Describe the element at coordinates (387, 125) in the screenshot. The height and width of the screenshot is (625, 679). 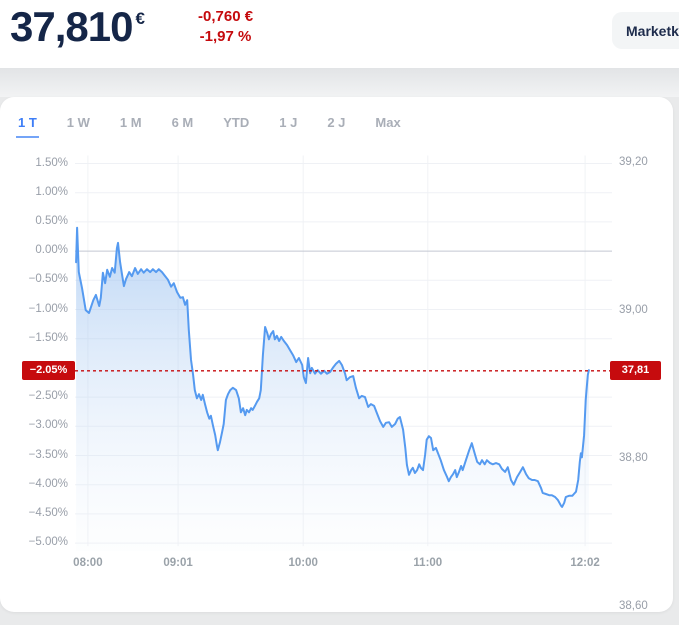
I see `tab-max: Max` at that location.